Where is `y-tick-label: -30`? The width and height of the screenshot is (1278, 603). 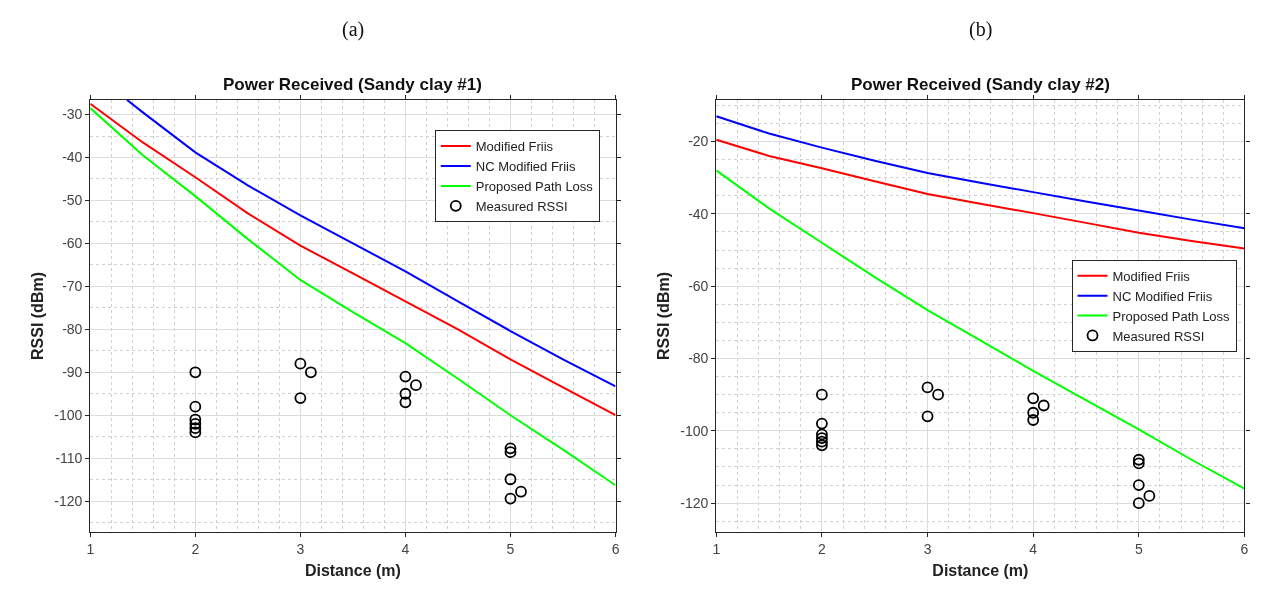 y-tick-label: -30 is located at coordinates (72, 114).